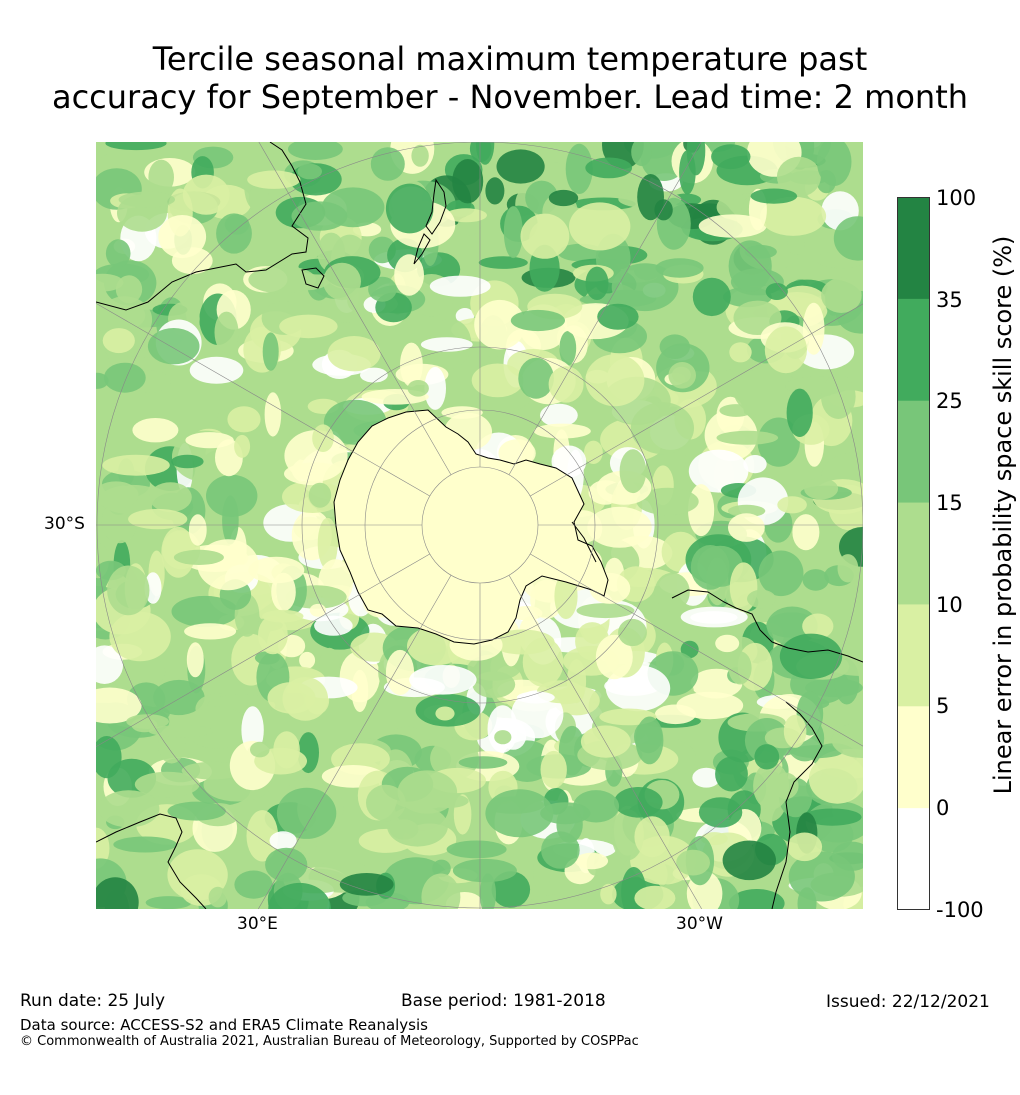  What do you see at coordinates (699, 924) in the screenshot?
I see `lon-label-30w: 30°W` at bounding box center [699, 924].